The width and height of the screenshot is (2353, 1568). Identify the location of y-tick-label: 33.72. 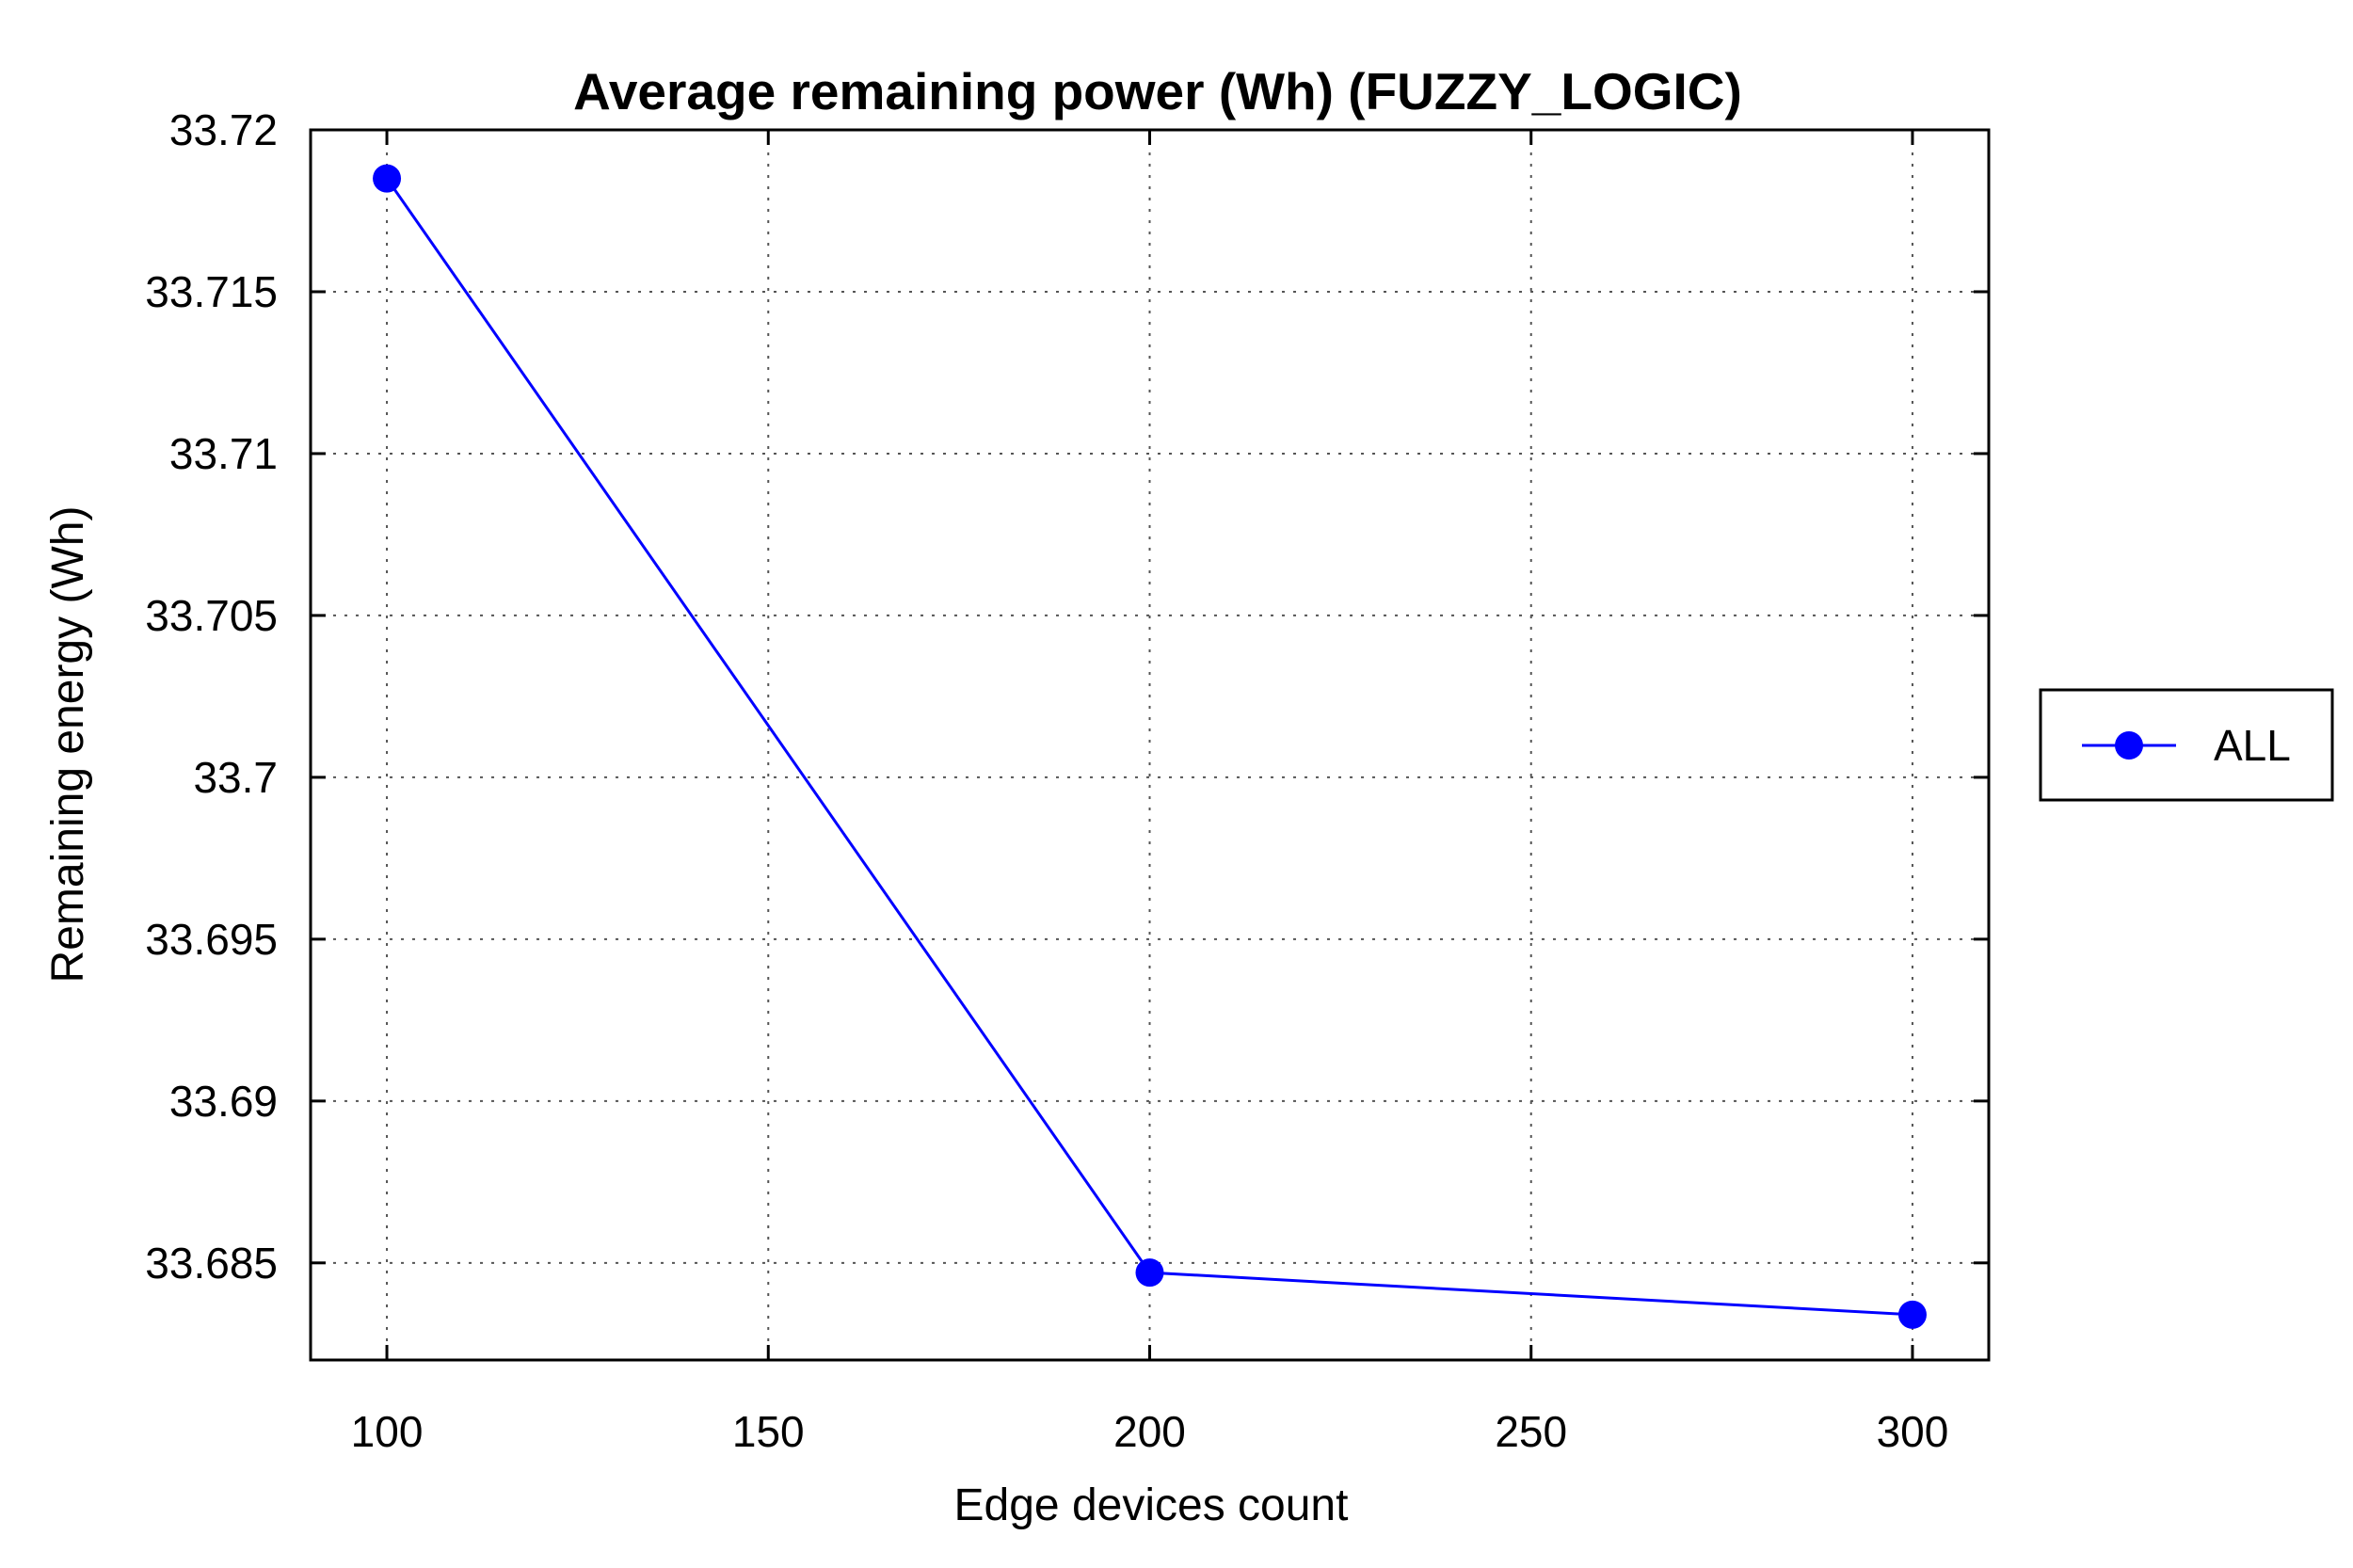
(224, 129).